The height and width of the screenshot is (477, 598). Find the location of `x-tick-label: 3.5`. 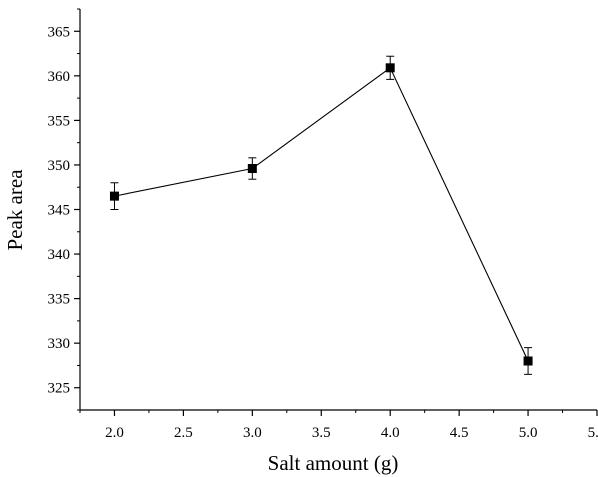

x-tick-label: 3.5 is located at coordinates (321, 433).